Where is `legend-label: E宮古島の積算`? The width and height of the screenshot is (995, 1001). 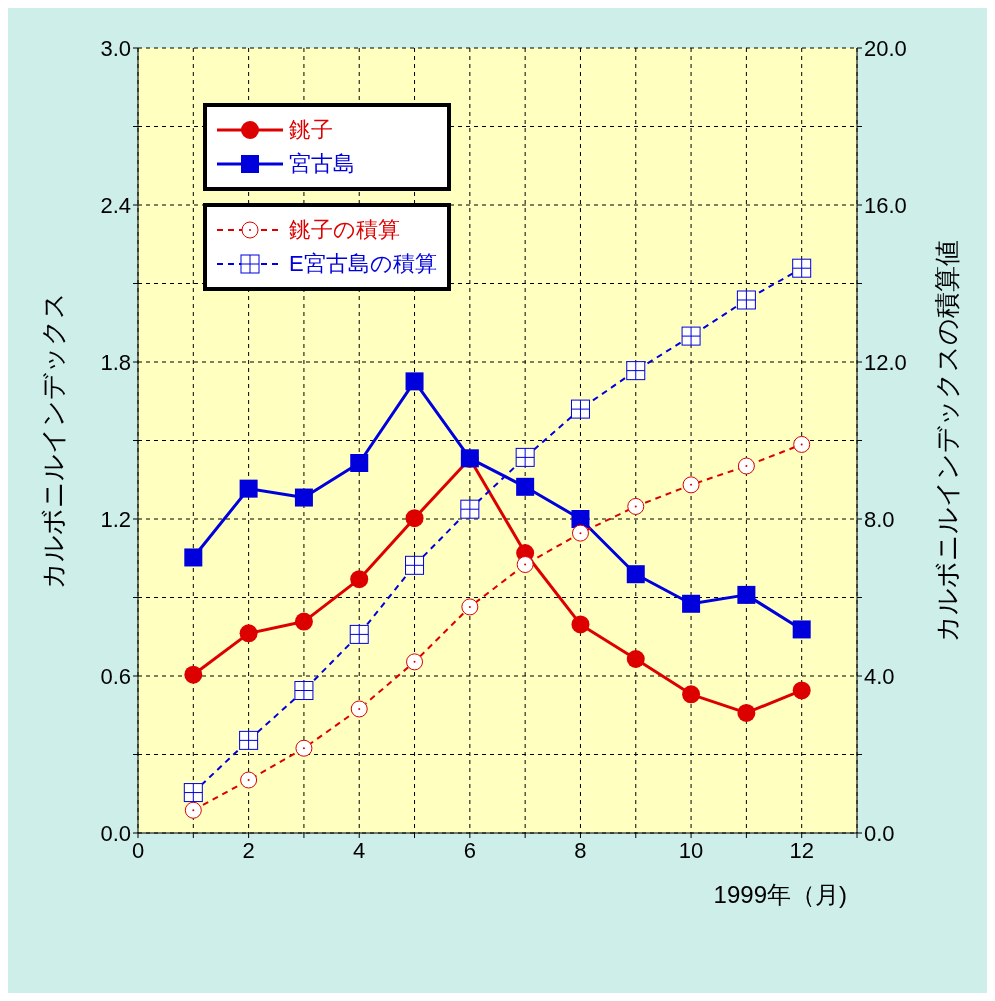 legend-label: E宮古島の積算 is located at coordinates (363, 264).